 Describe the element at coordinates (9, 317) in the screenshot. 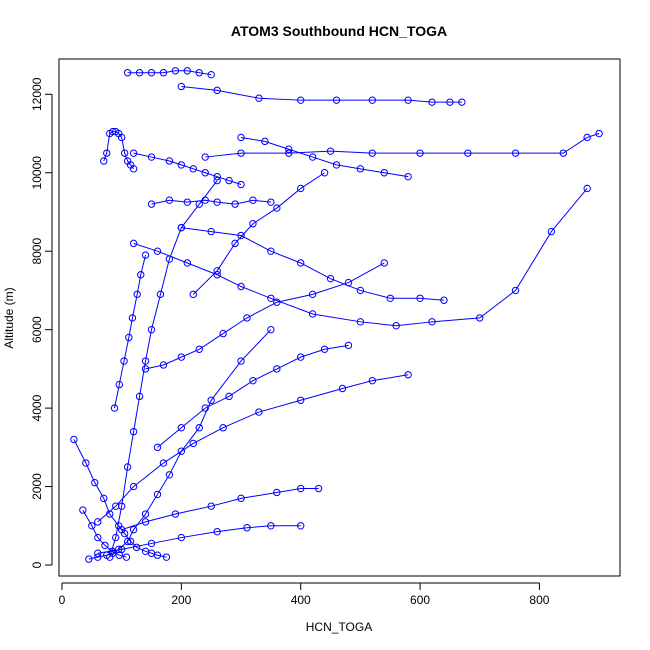

I see `y-axis-label: Altitude (m)` at that location.